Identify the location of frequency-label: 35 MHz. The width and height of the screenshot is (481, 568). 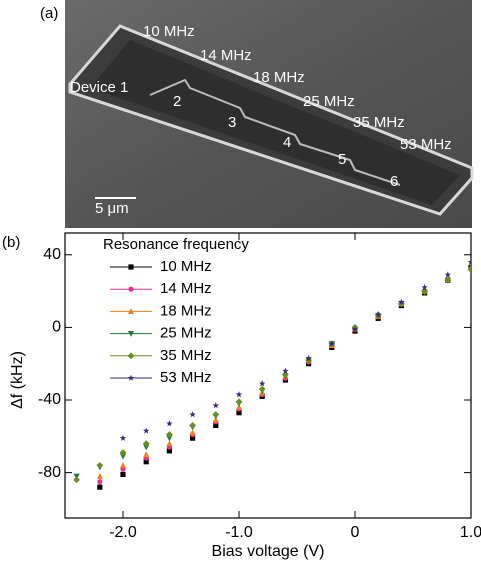
(379, 122).